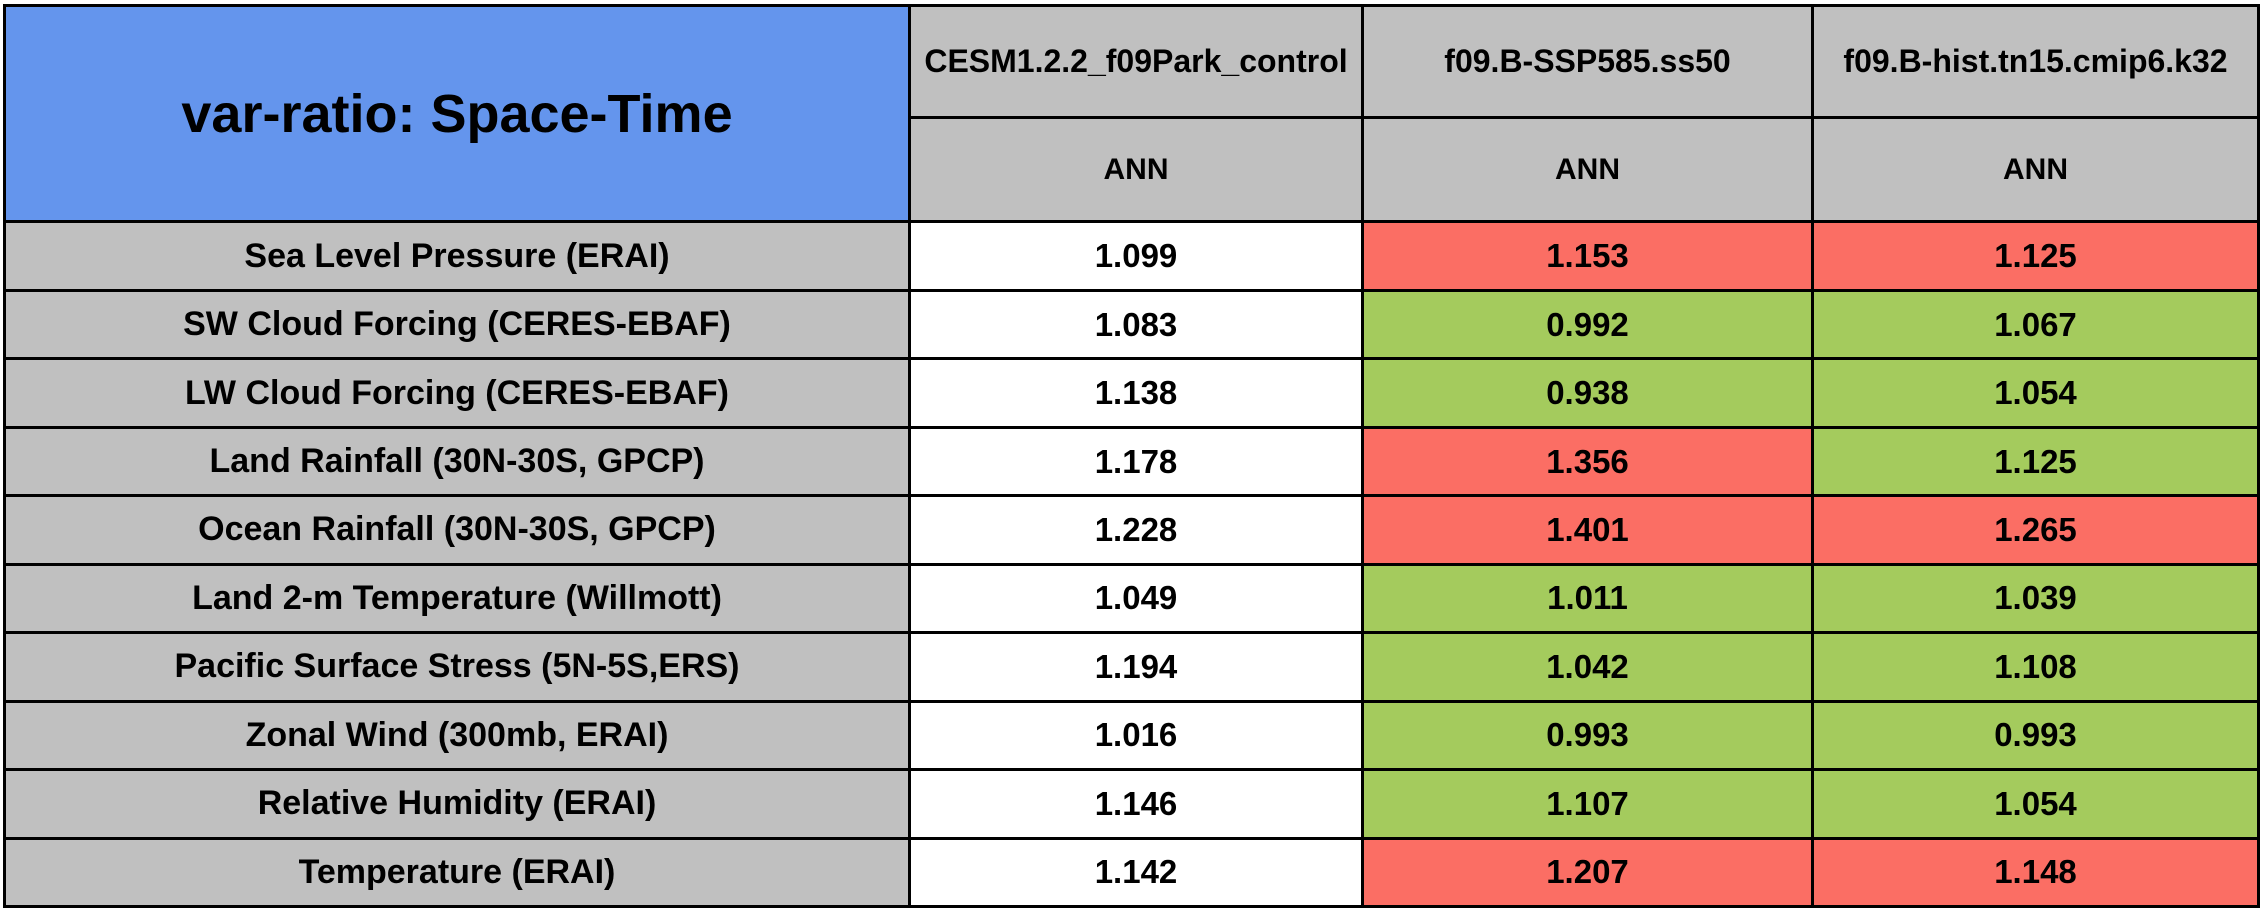  What do you see at coordinates (457, 324) in the screenshot?
I see `metric-label: SW Cloud Forcing (CERES-EBAF)` at bounding box center [457, 324].